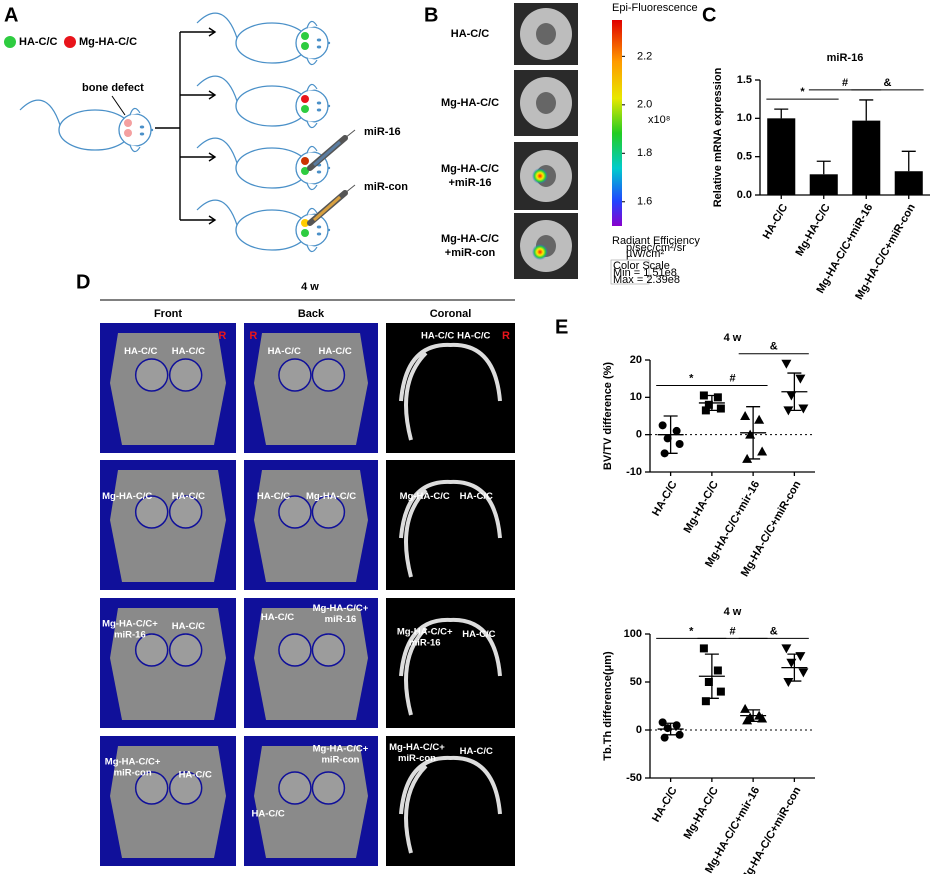  Describe the element at coordinates (469, 183) in the screenshot. I see `group-label: +miR-16` at that location.